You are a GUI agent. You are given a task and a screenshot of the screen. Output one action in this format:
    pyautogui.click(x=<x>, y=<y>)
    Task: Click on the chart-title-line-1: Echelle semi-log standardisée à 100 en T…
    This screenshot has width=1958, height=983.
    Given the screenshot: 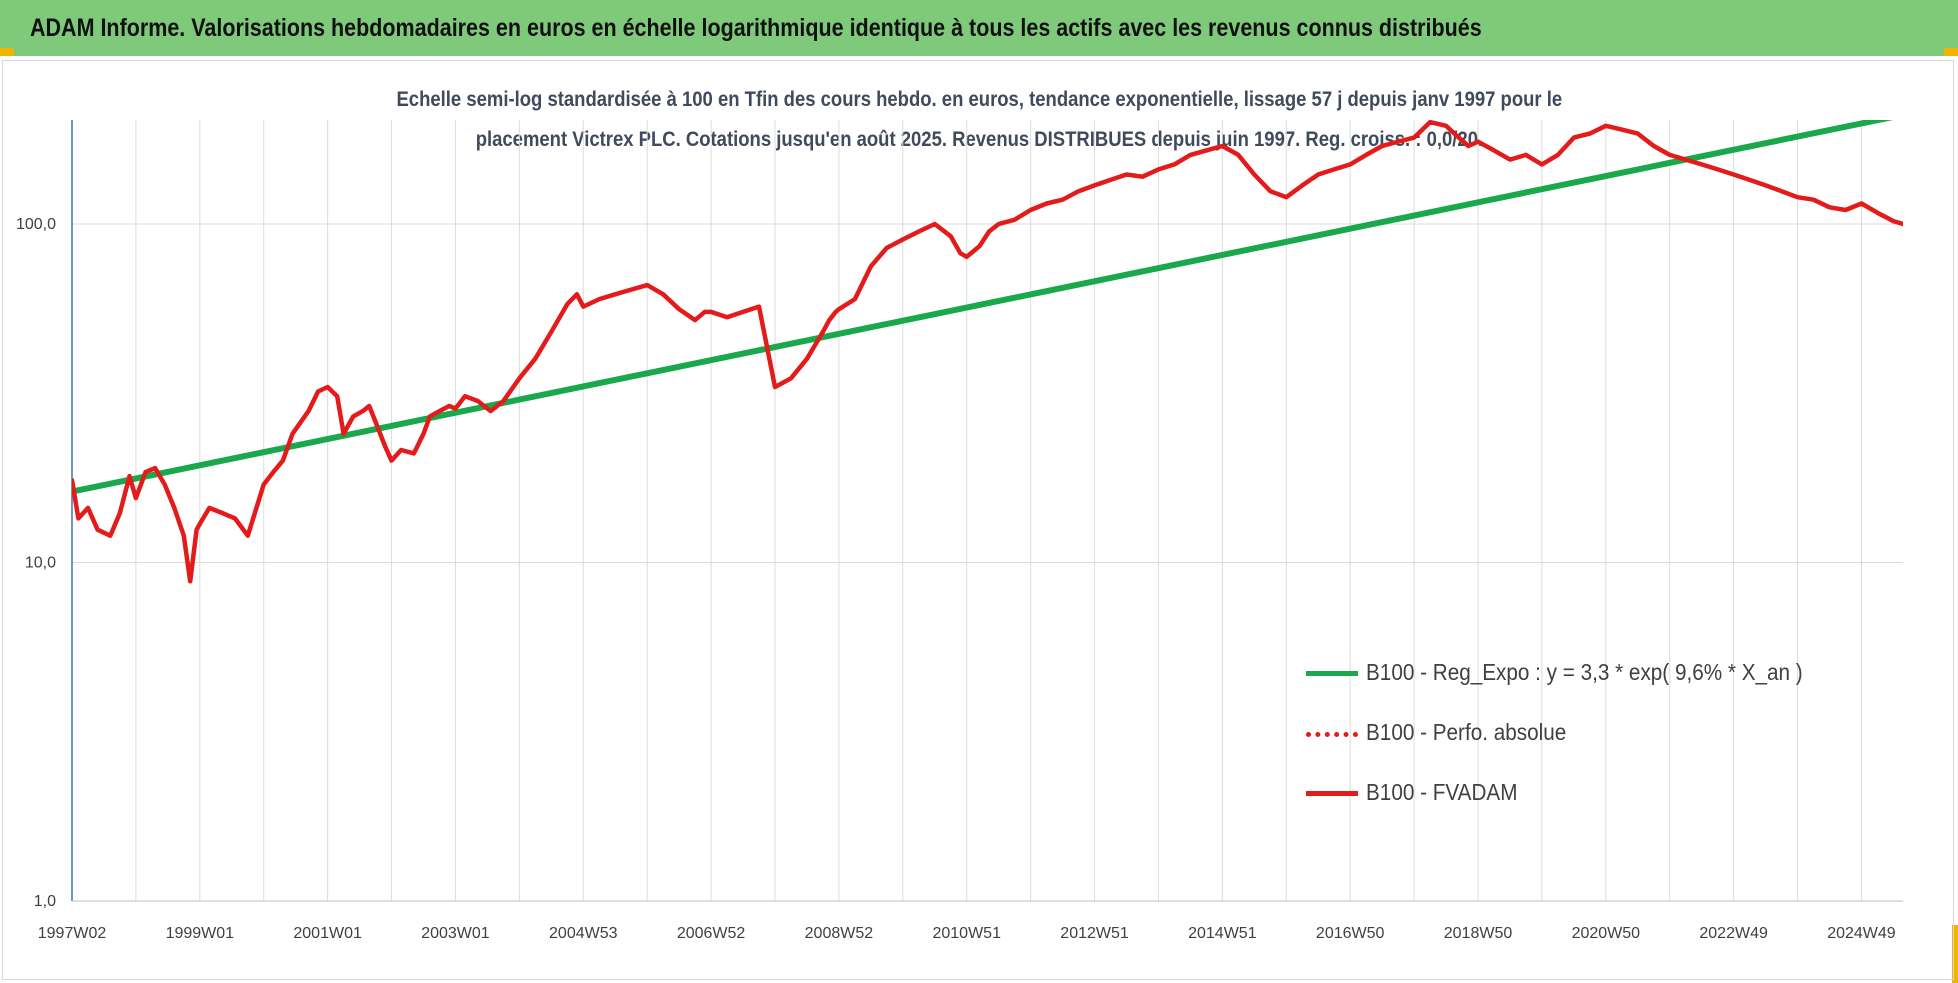 What is the action you would take?
    pyautogui.click(x=979, y=100)
    